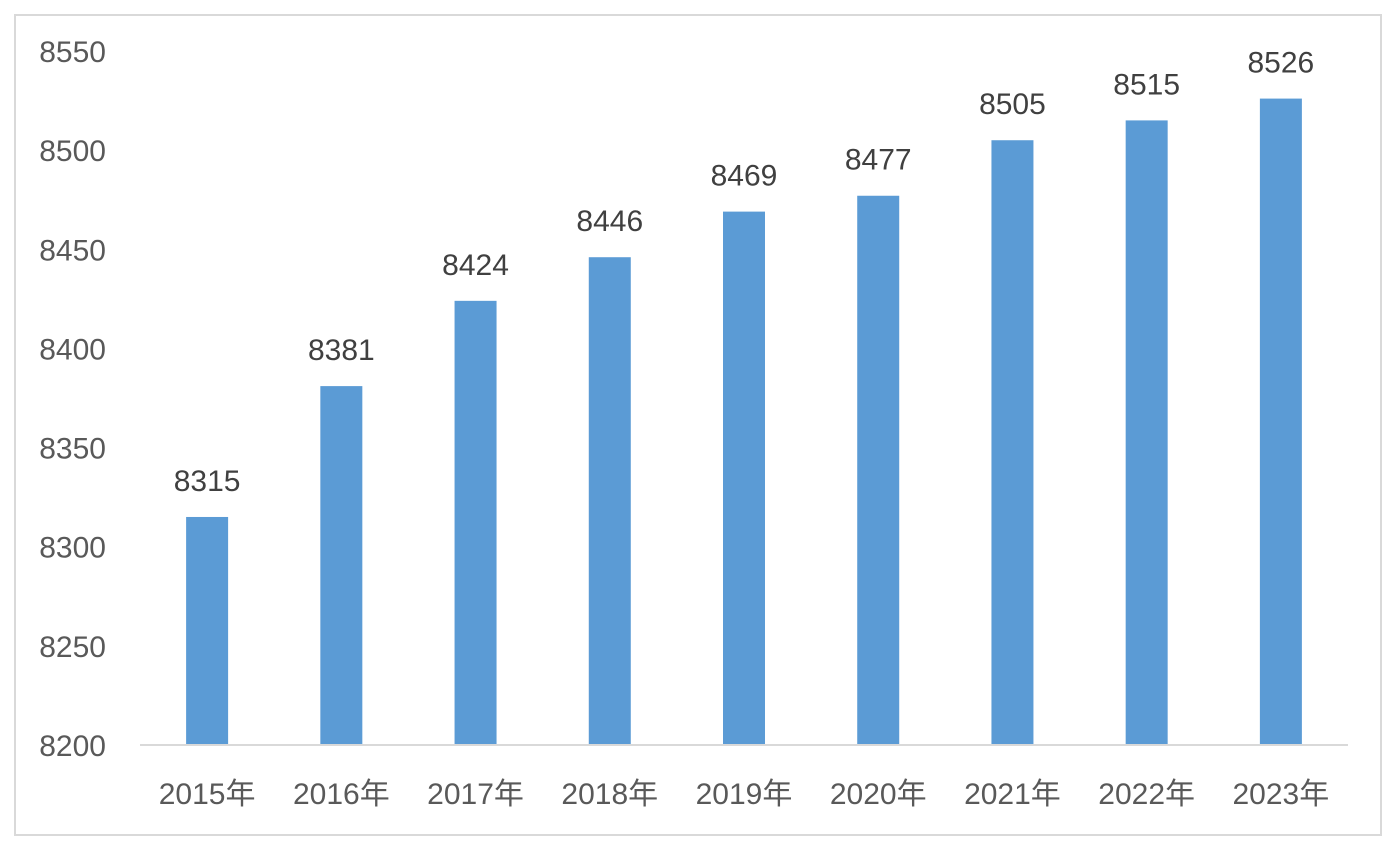  Describe the element at coordinates (1281, 63) in the screenshot. I see `data-label: 8526` at that location.